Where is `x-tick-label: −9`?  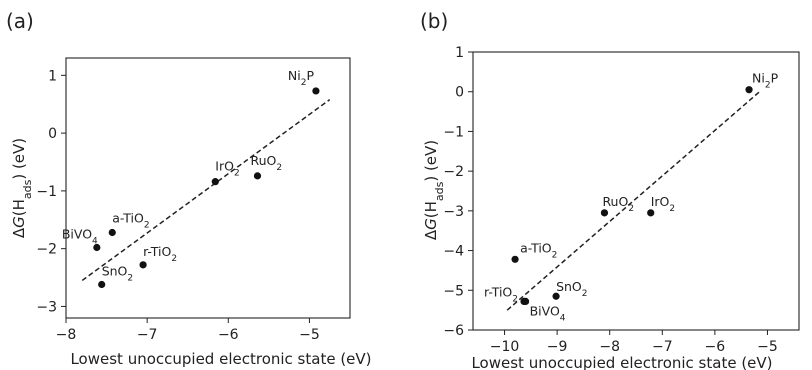
x-tick-label: −9 is located at coordinates (557, 347).